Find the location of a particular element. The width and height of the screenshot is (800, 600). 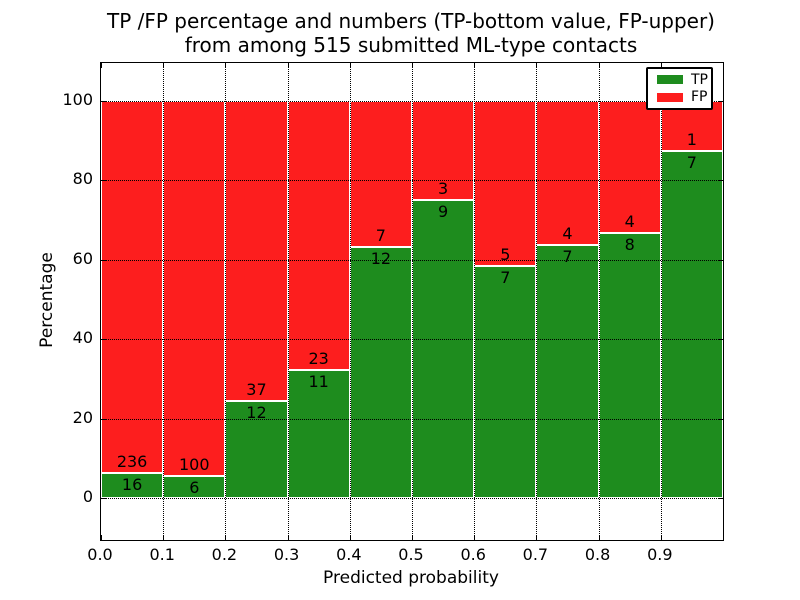

bar-count-label-fp: 3 is located at coordinates (443, 189).